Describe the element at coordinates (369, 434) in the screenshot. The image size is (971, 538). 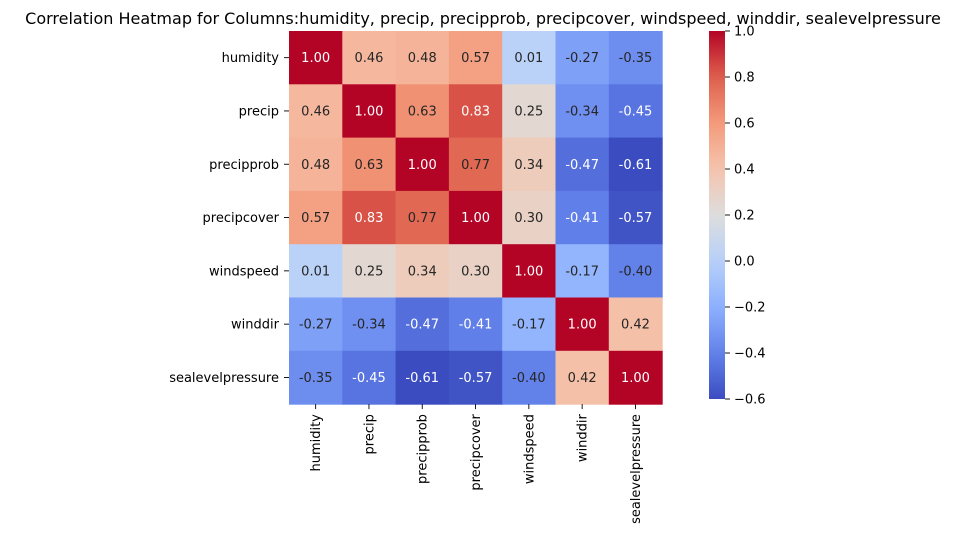
I see `column-tick-label: precip` at that location.